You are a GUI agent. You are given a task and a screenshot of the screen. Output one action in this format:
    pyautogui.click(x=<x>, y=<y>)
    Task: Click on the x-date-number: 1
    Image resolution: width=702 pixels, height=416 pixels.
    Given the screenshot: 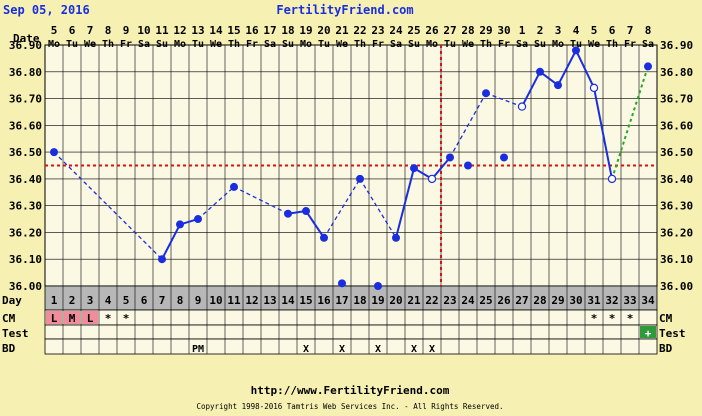 What is the action you would take?
    pyautogui.click(x=522, y=30)
    